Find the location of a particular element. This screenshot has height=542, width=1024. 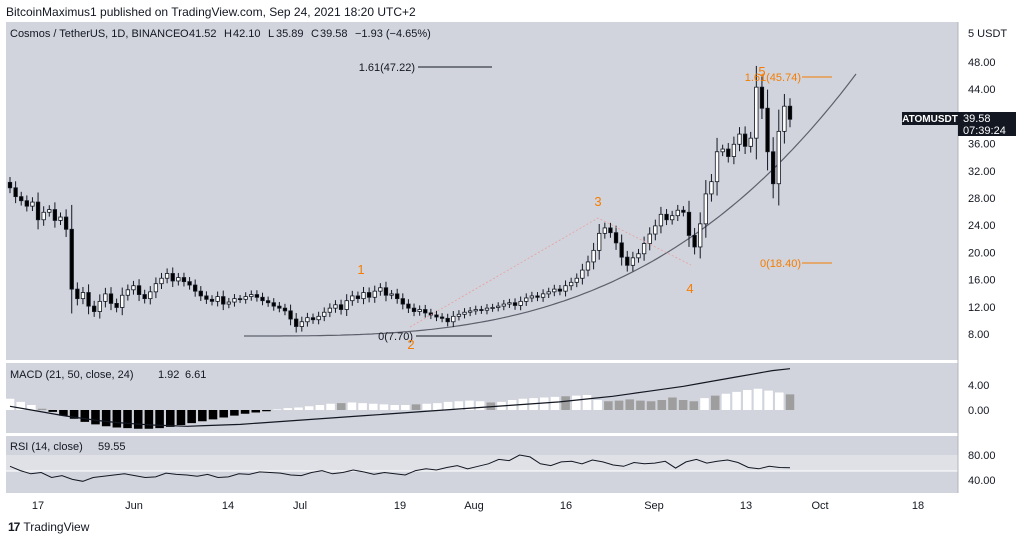

macd-value-2: 6.61 is located at coordinates (195, 375).